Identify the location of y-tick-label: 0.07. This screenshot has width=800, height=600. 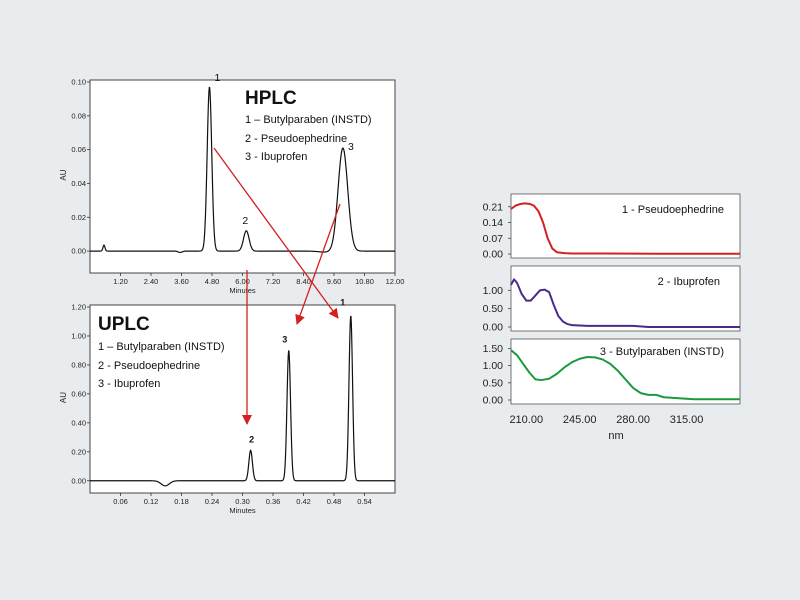
(493, 239).